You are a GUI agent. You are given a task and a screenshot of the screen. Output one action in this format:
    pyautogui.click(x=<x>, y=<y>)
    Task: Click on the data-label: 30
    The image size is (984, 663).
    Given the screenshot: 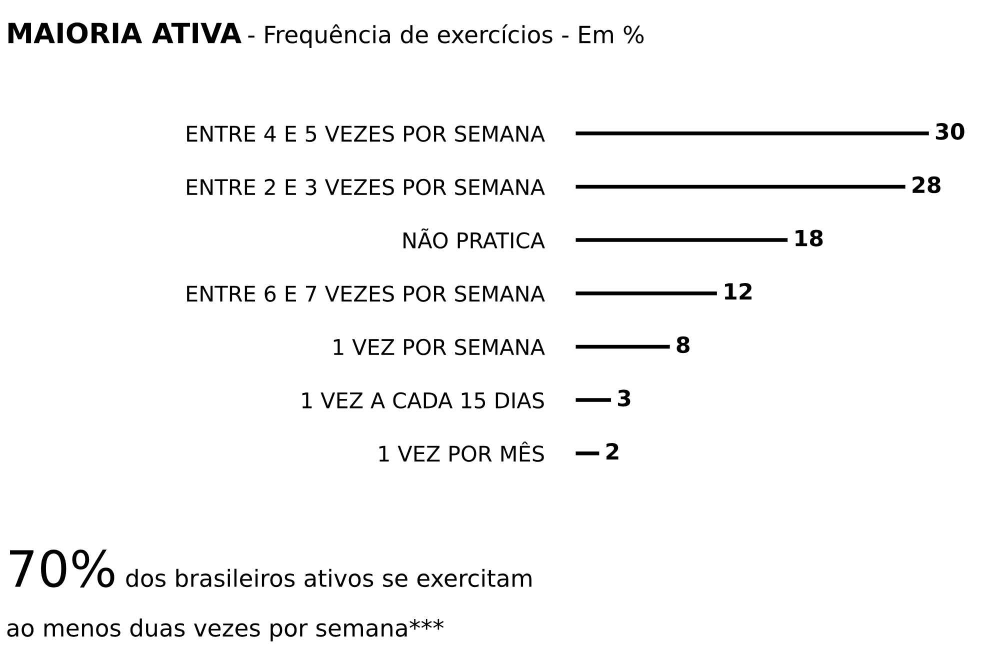 What is the action you would take?
    pyautogui.click(x=950, y=131)
    